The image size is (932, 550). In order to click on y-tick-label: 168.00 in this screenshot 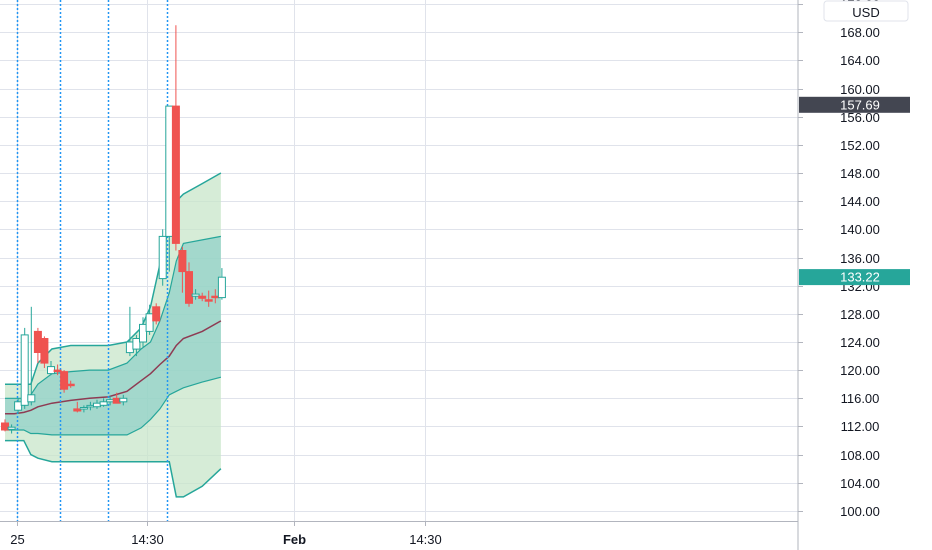, I will do `click(860, 32)`.